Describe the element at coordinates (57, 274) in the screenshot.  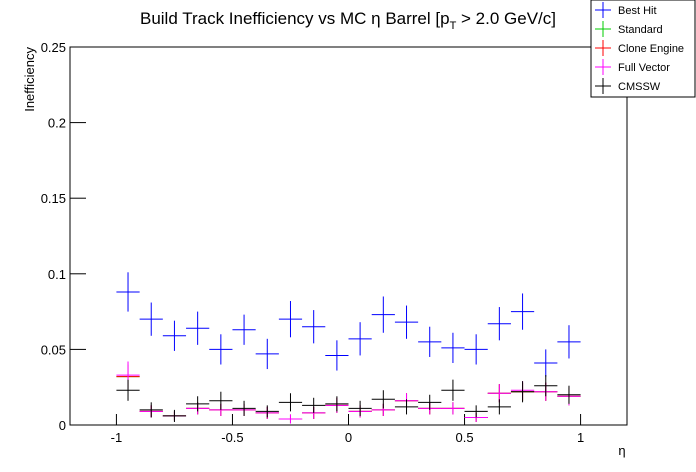
I see `y-tick-label: 0.1` at that location.